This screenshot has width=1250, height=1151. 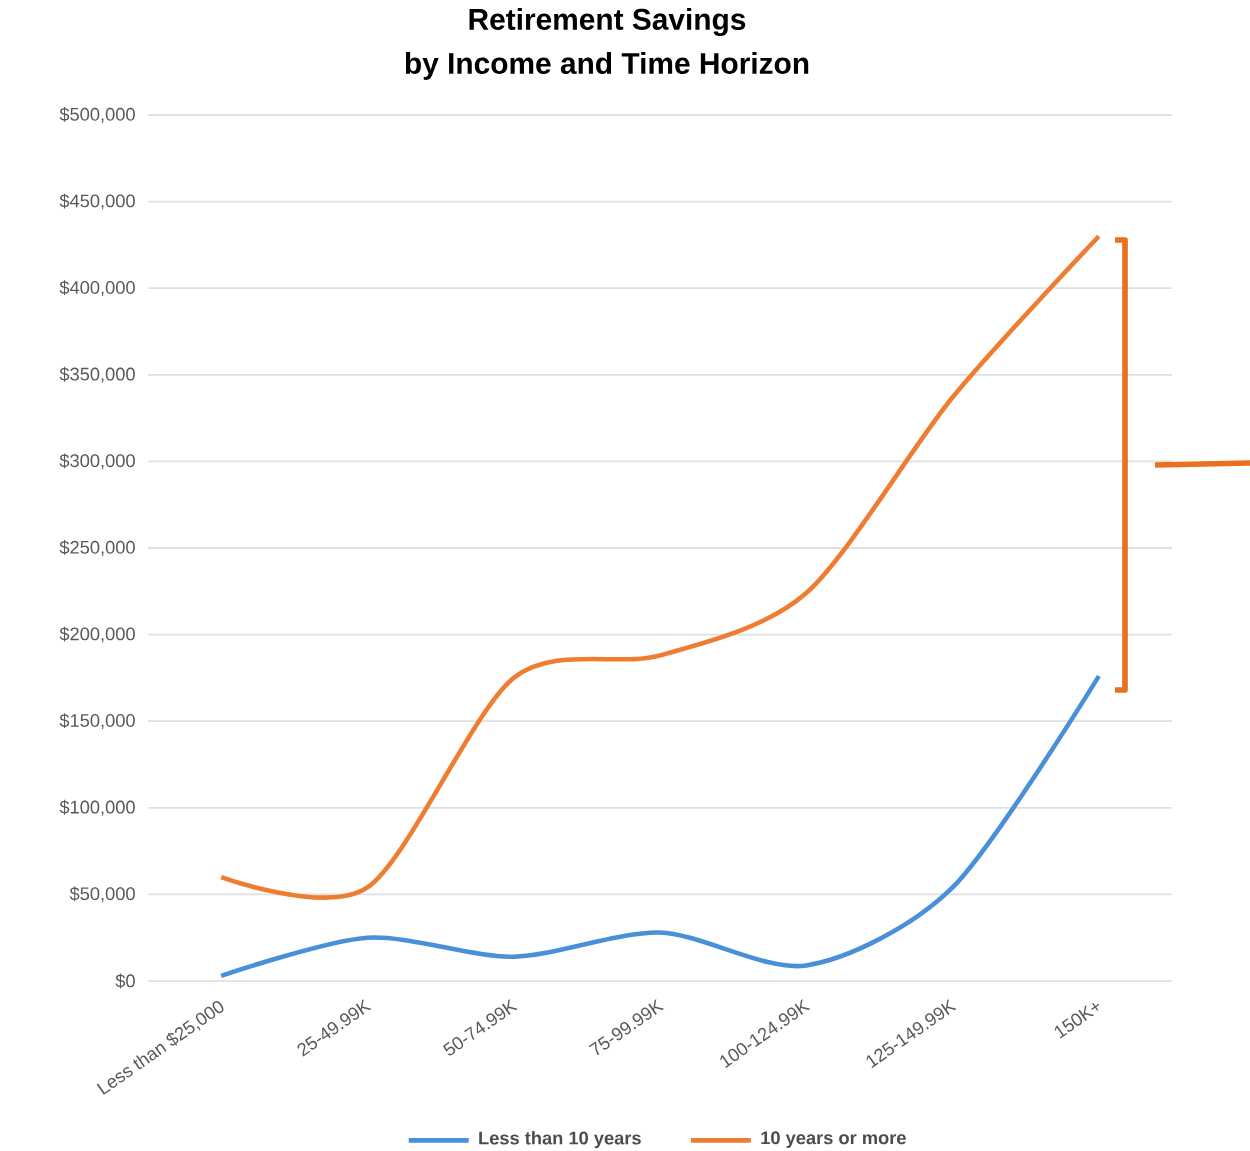 I want to click on y-tick-label: $200,000, so click(x=97, y=634).